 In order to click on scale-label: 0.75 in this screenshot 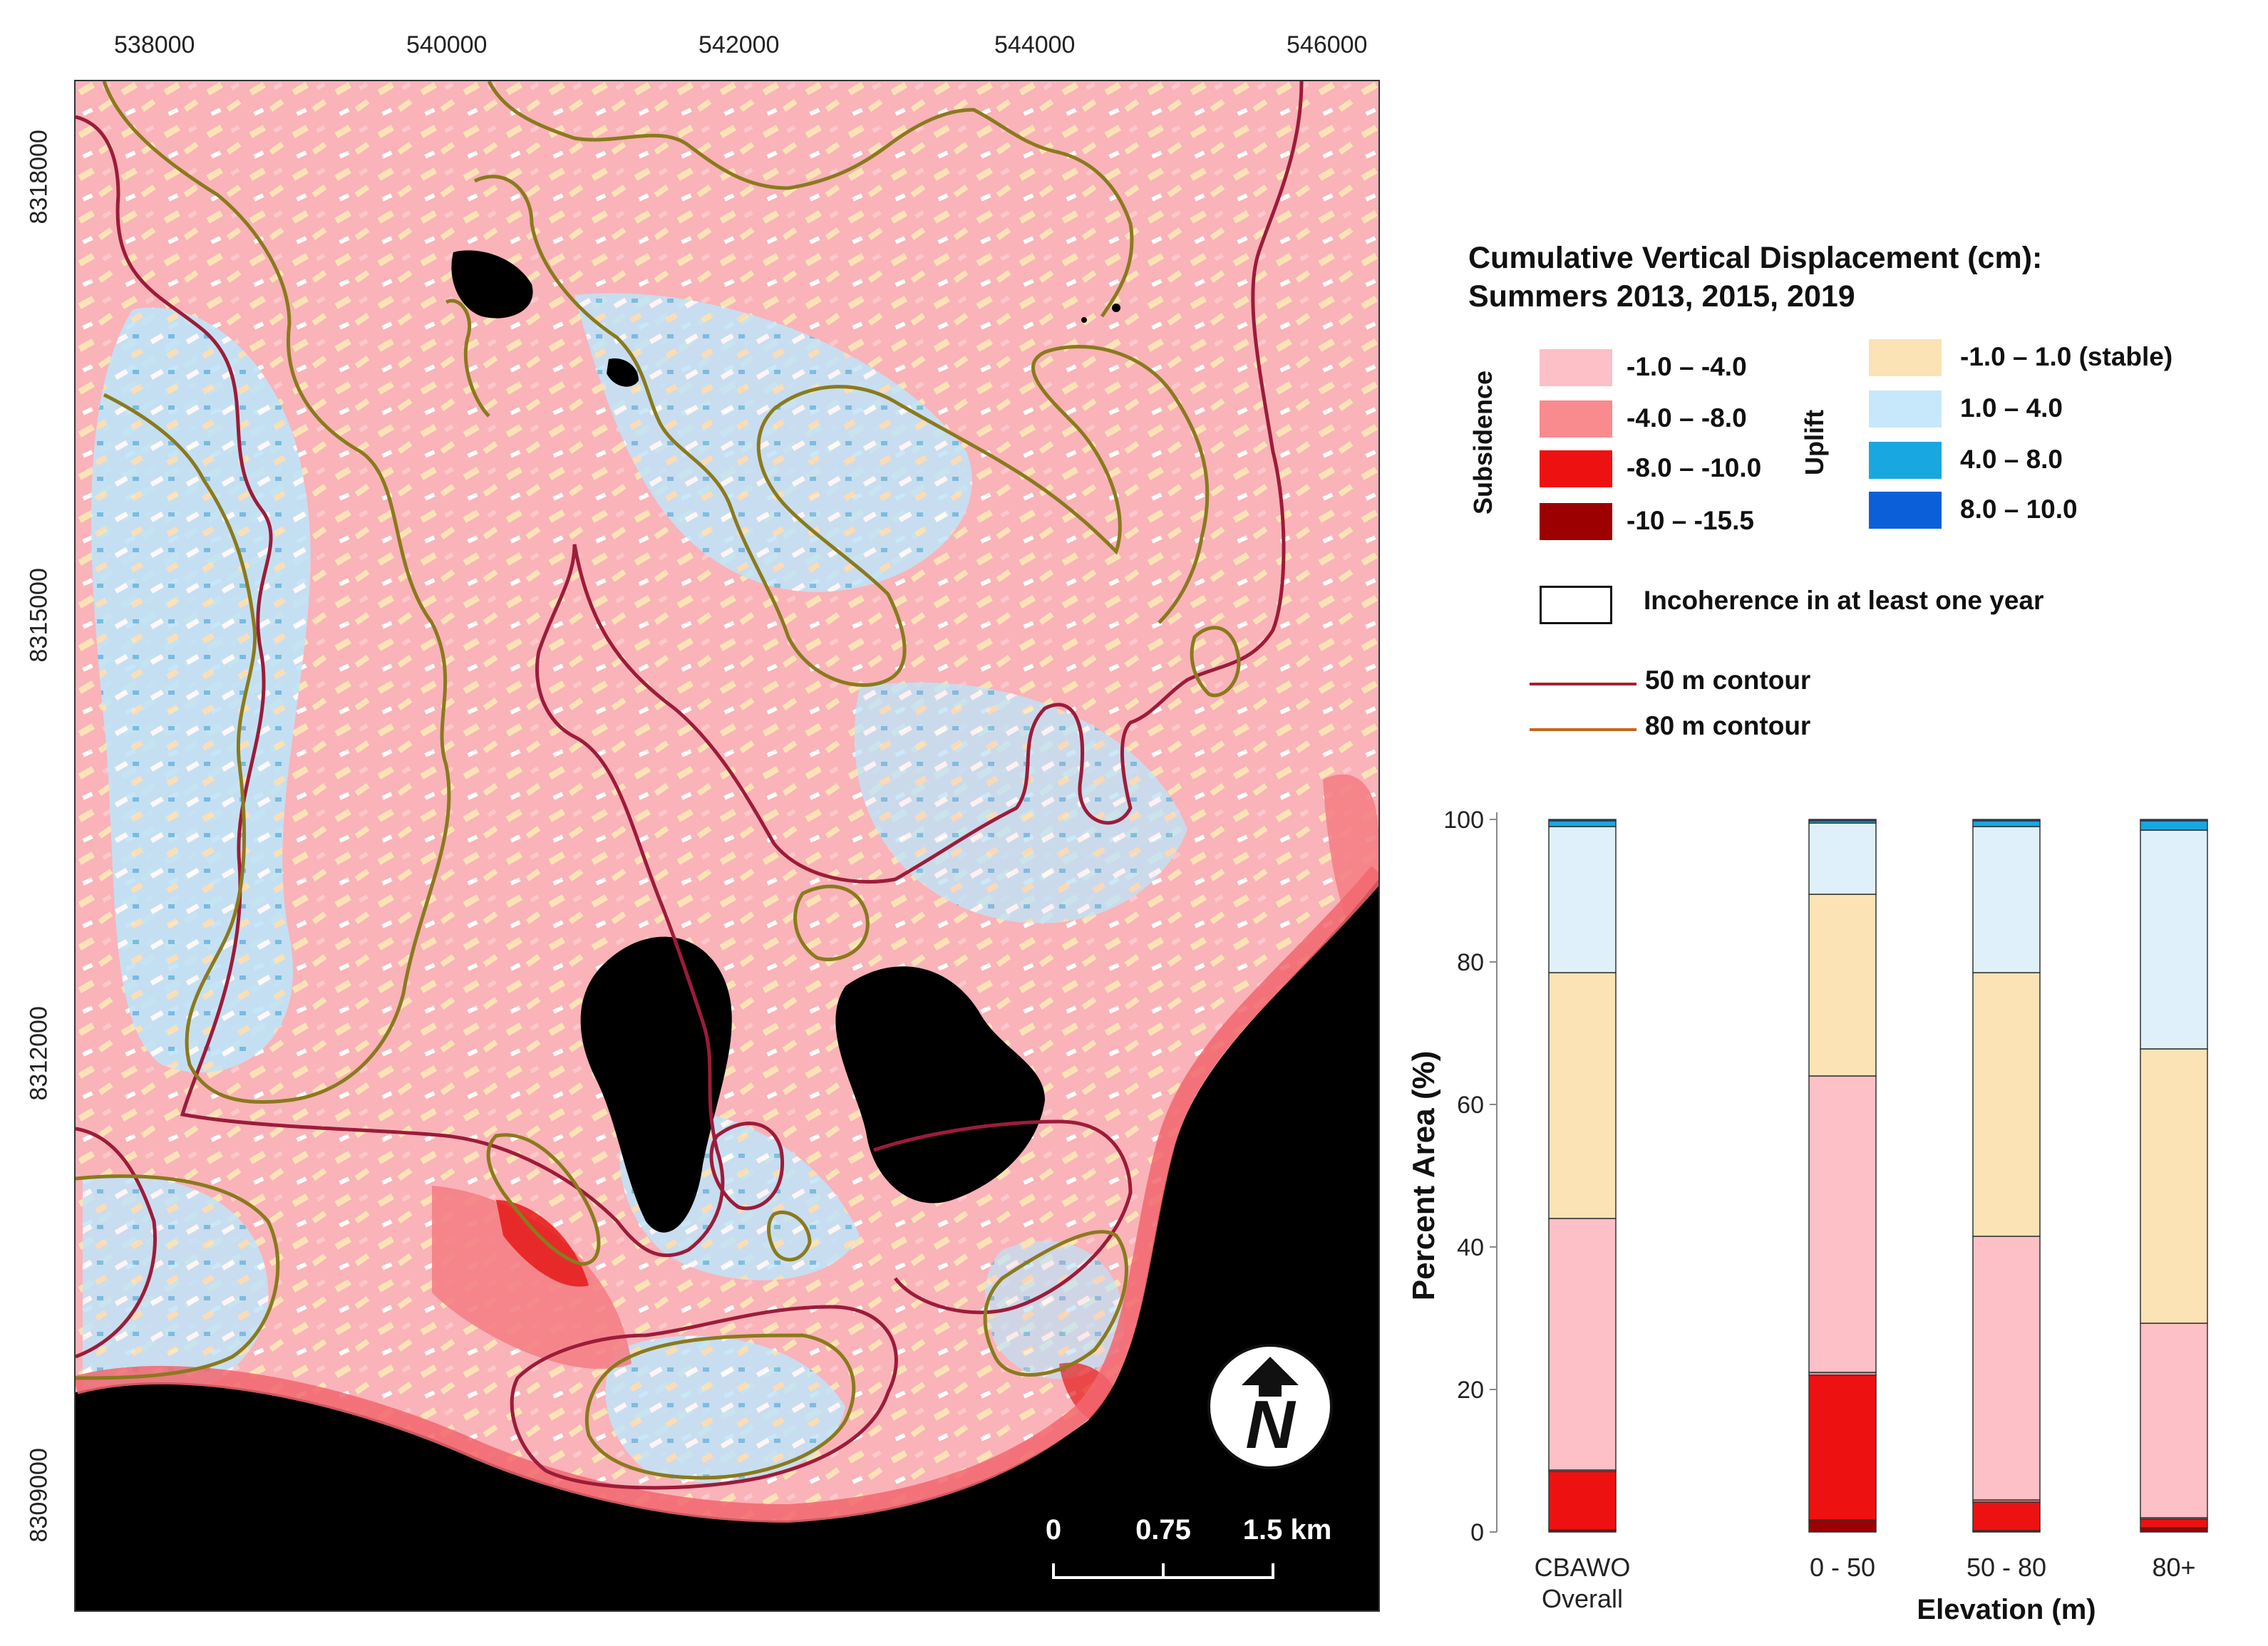, I will do `click(1163, 1530)`.